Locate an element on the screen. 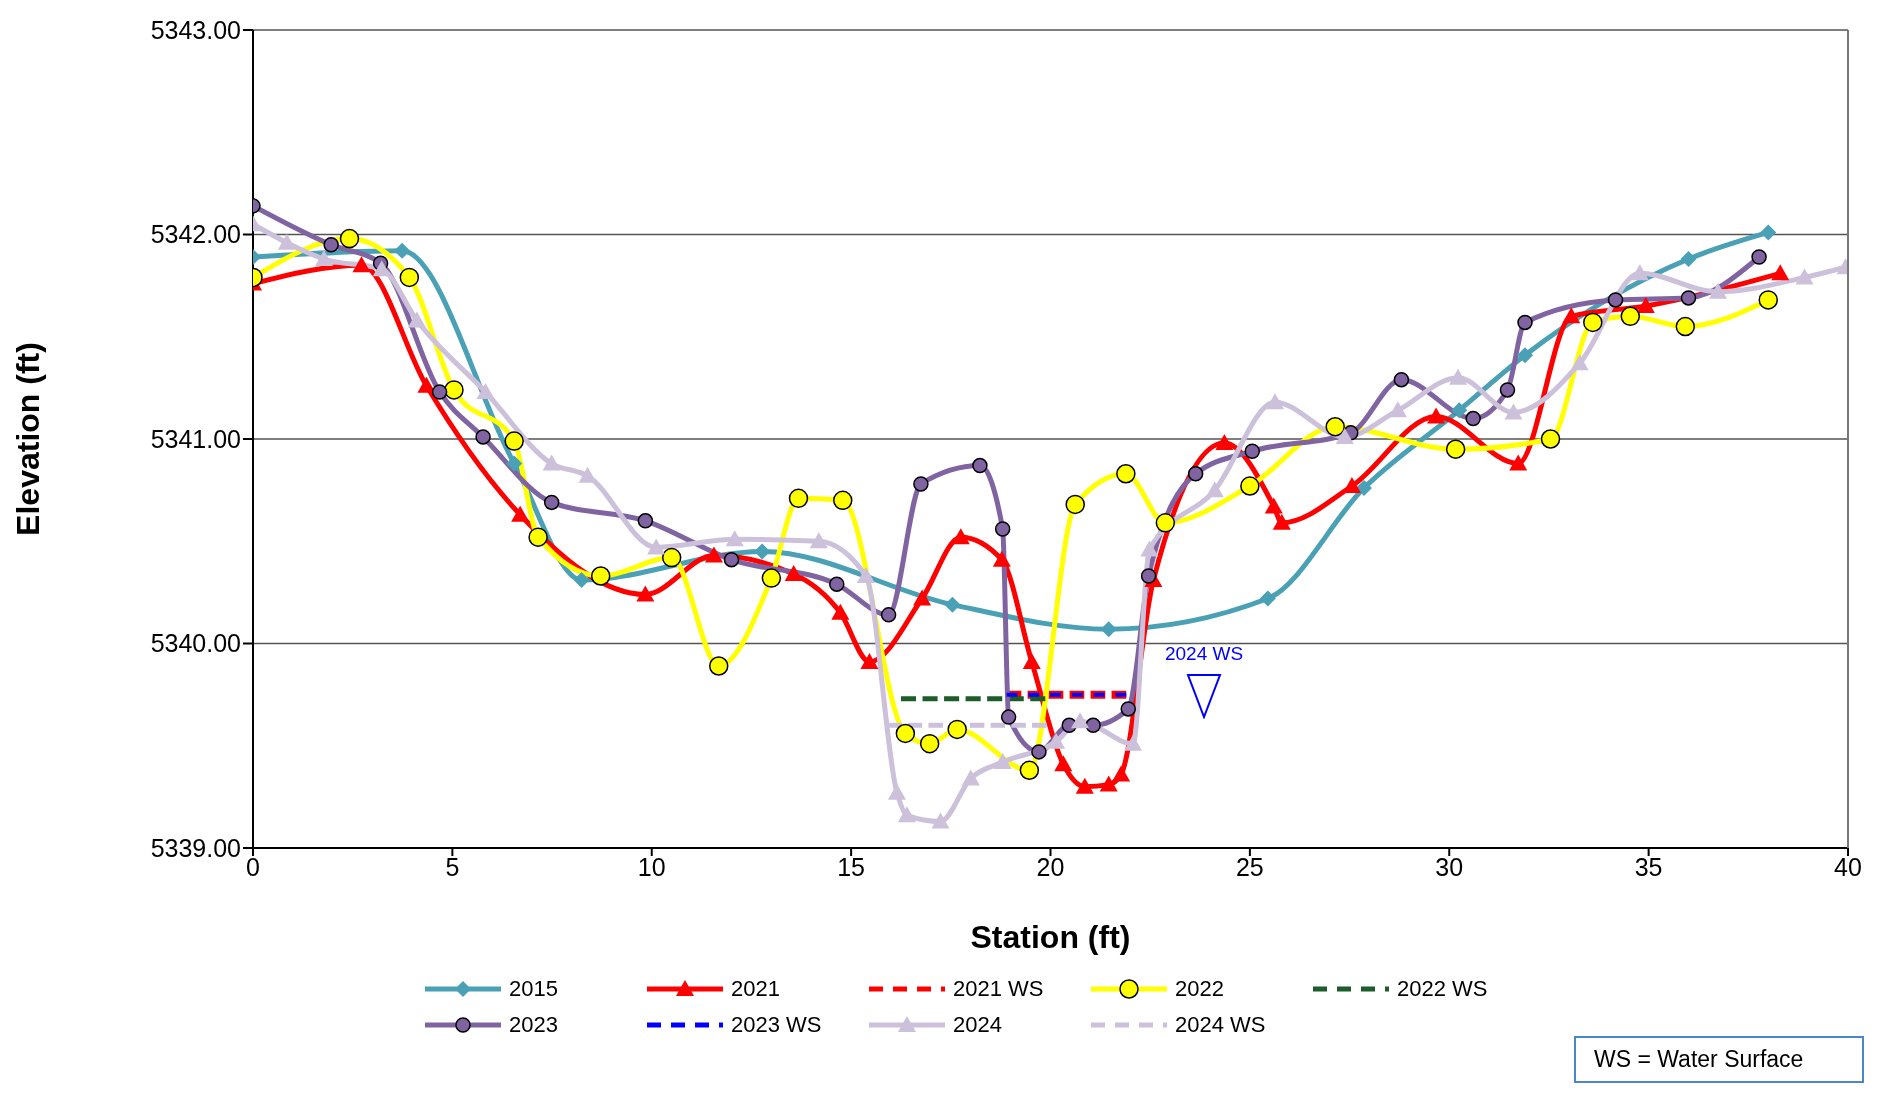 The image size is (1892, 1105). x-tick-label: 35 is located at coordinates (1648, 866).